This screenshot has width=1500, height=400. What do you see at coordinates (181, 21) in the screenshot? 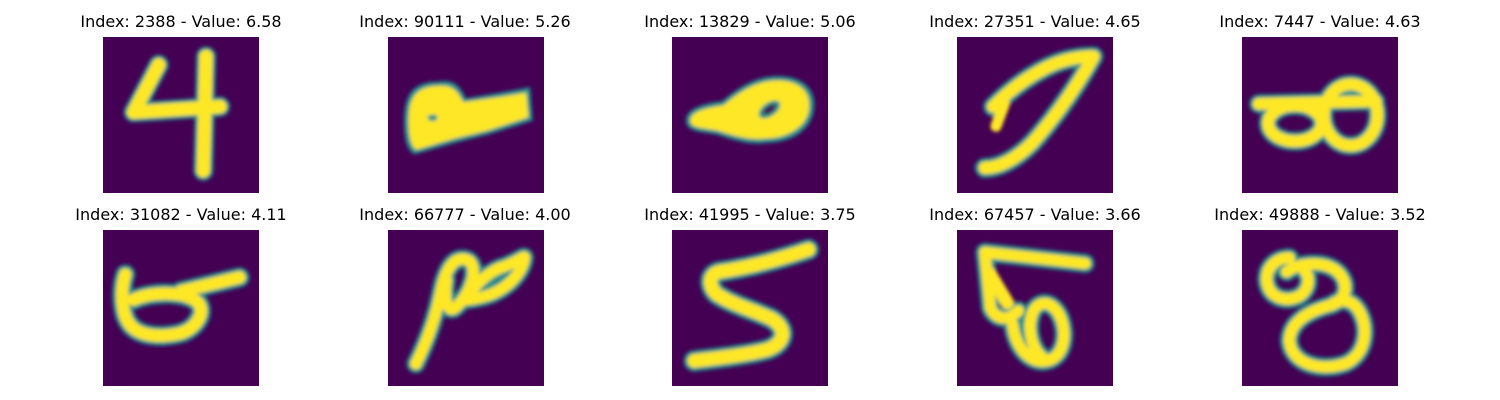
I see `image-title: Index: 2388 - Value: 6.58` at bounding box center [181, 21].